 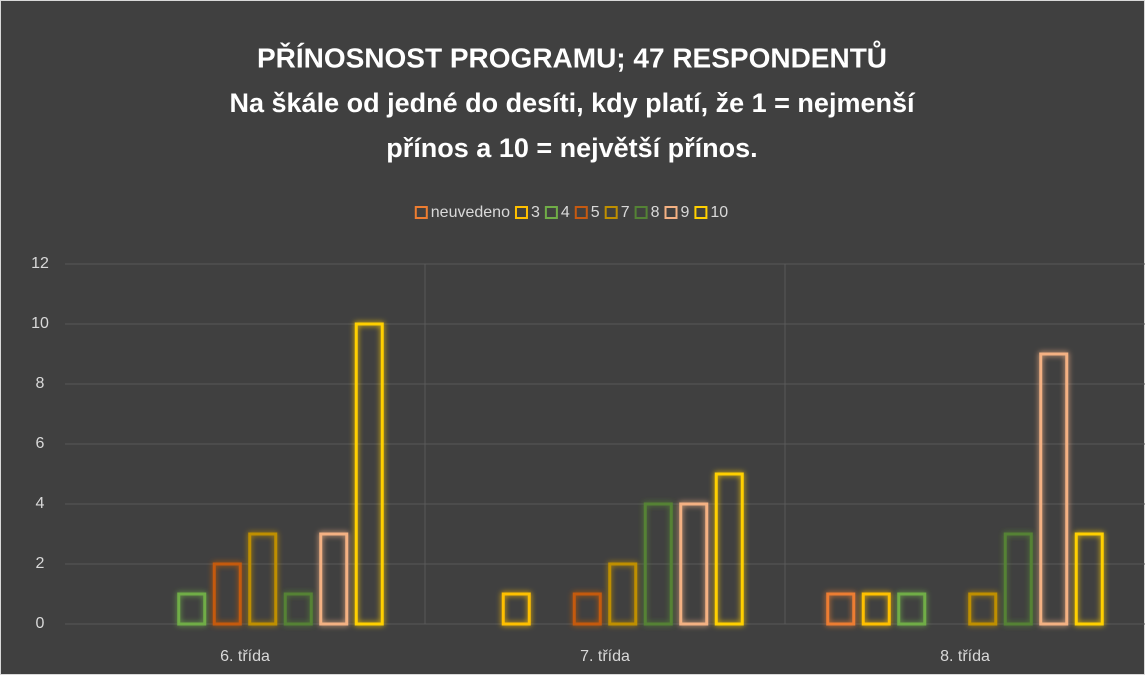 What do you see at coordinates (40, 623) in the screenshot?
I see `y-tick-label: 0` at bounding box center [40, 623].